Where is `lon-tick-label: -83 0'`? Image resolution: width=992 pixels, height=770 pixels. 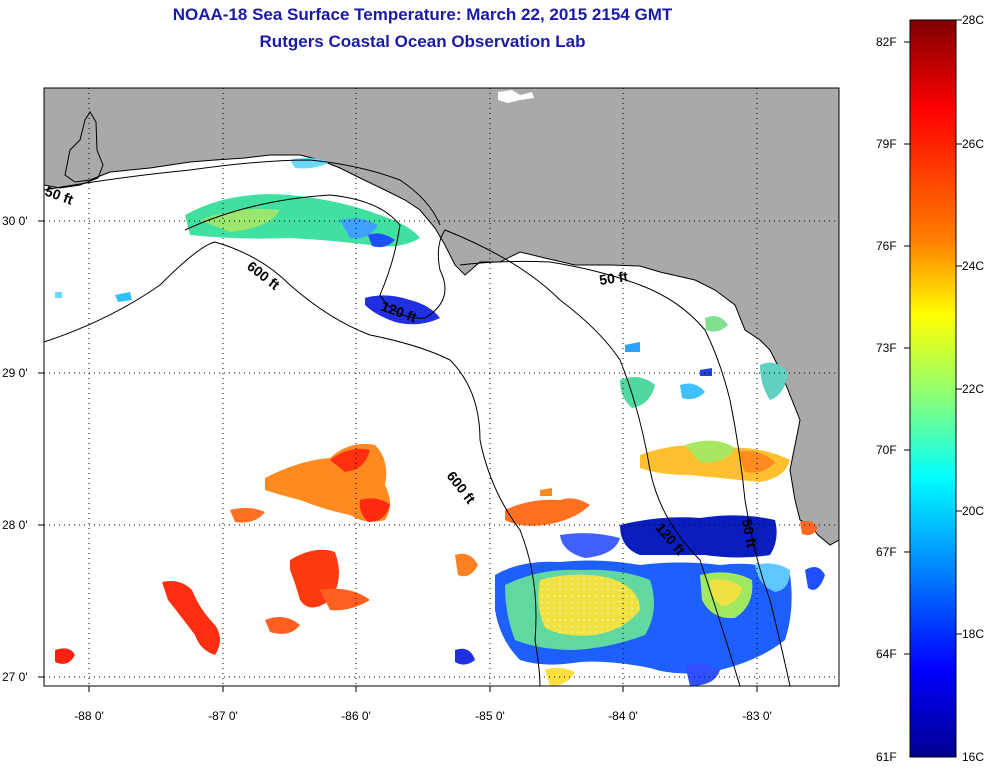 lon-tick-label: -83 0' is located at coordinates (757, 716).